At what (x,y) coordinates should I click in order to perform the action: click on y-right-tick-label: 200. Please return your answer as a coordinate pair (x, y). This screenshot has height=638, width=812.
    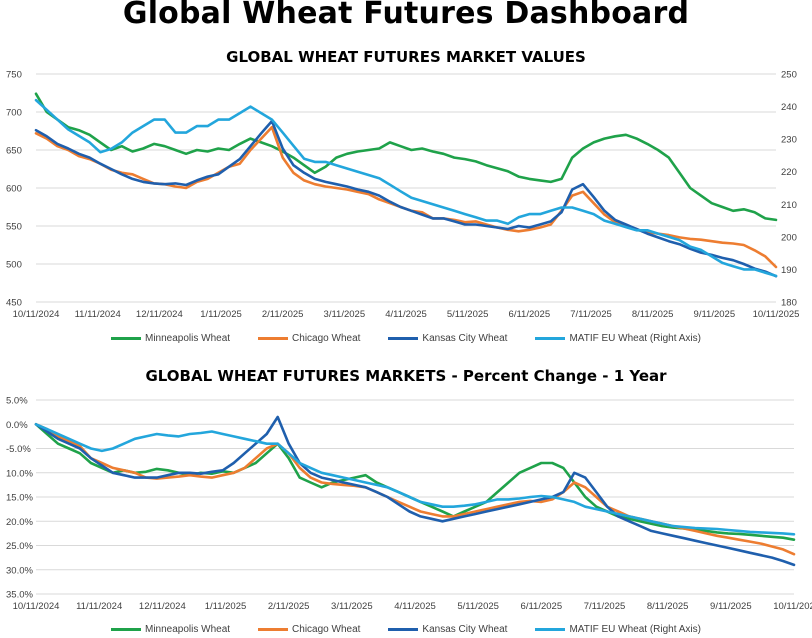
    Looking at the image, I should click on (789, 237).